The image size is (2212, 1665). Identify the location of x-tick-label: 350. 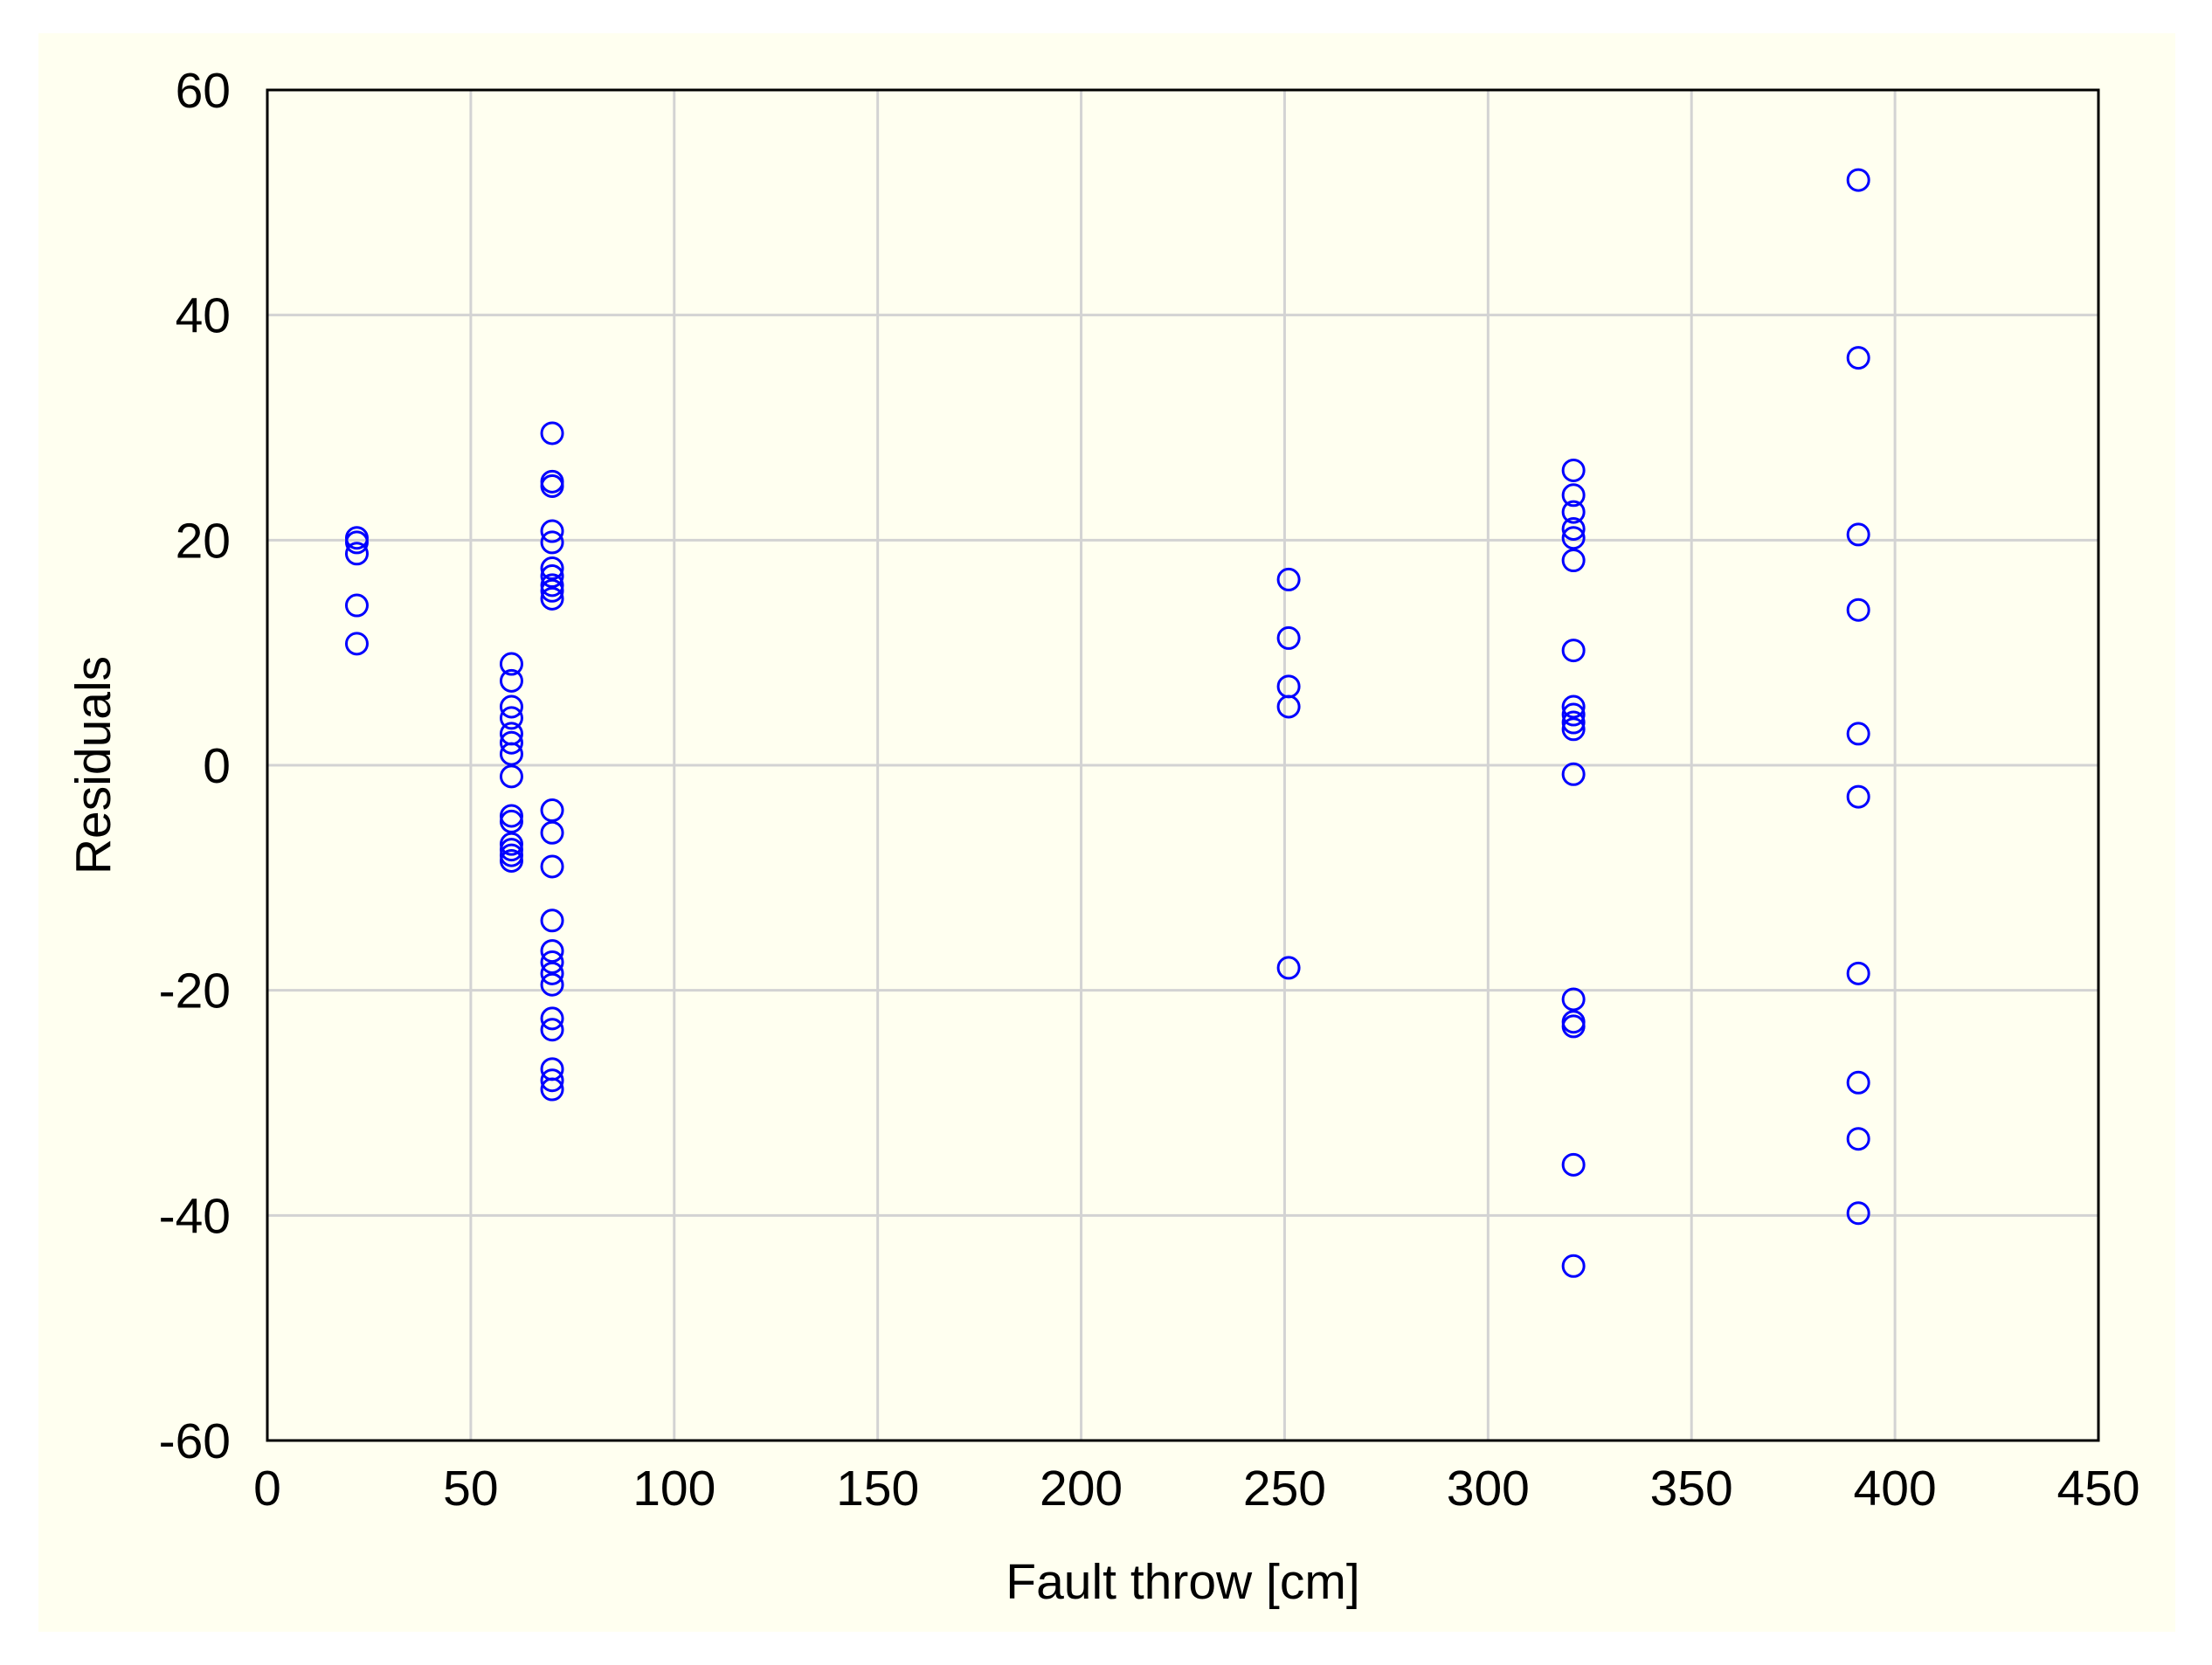
(1691, 1488).